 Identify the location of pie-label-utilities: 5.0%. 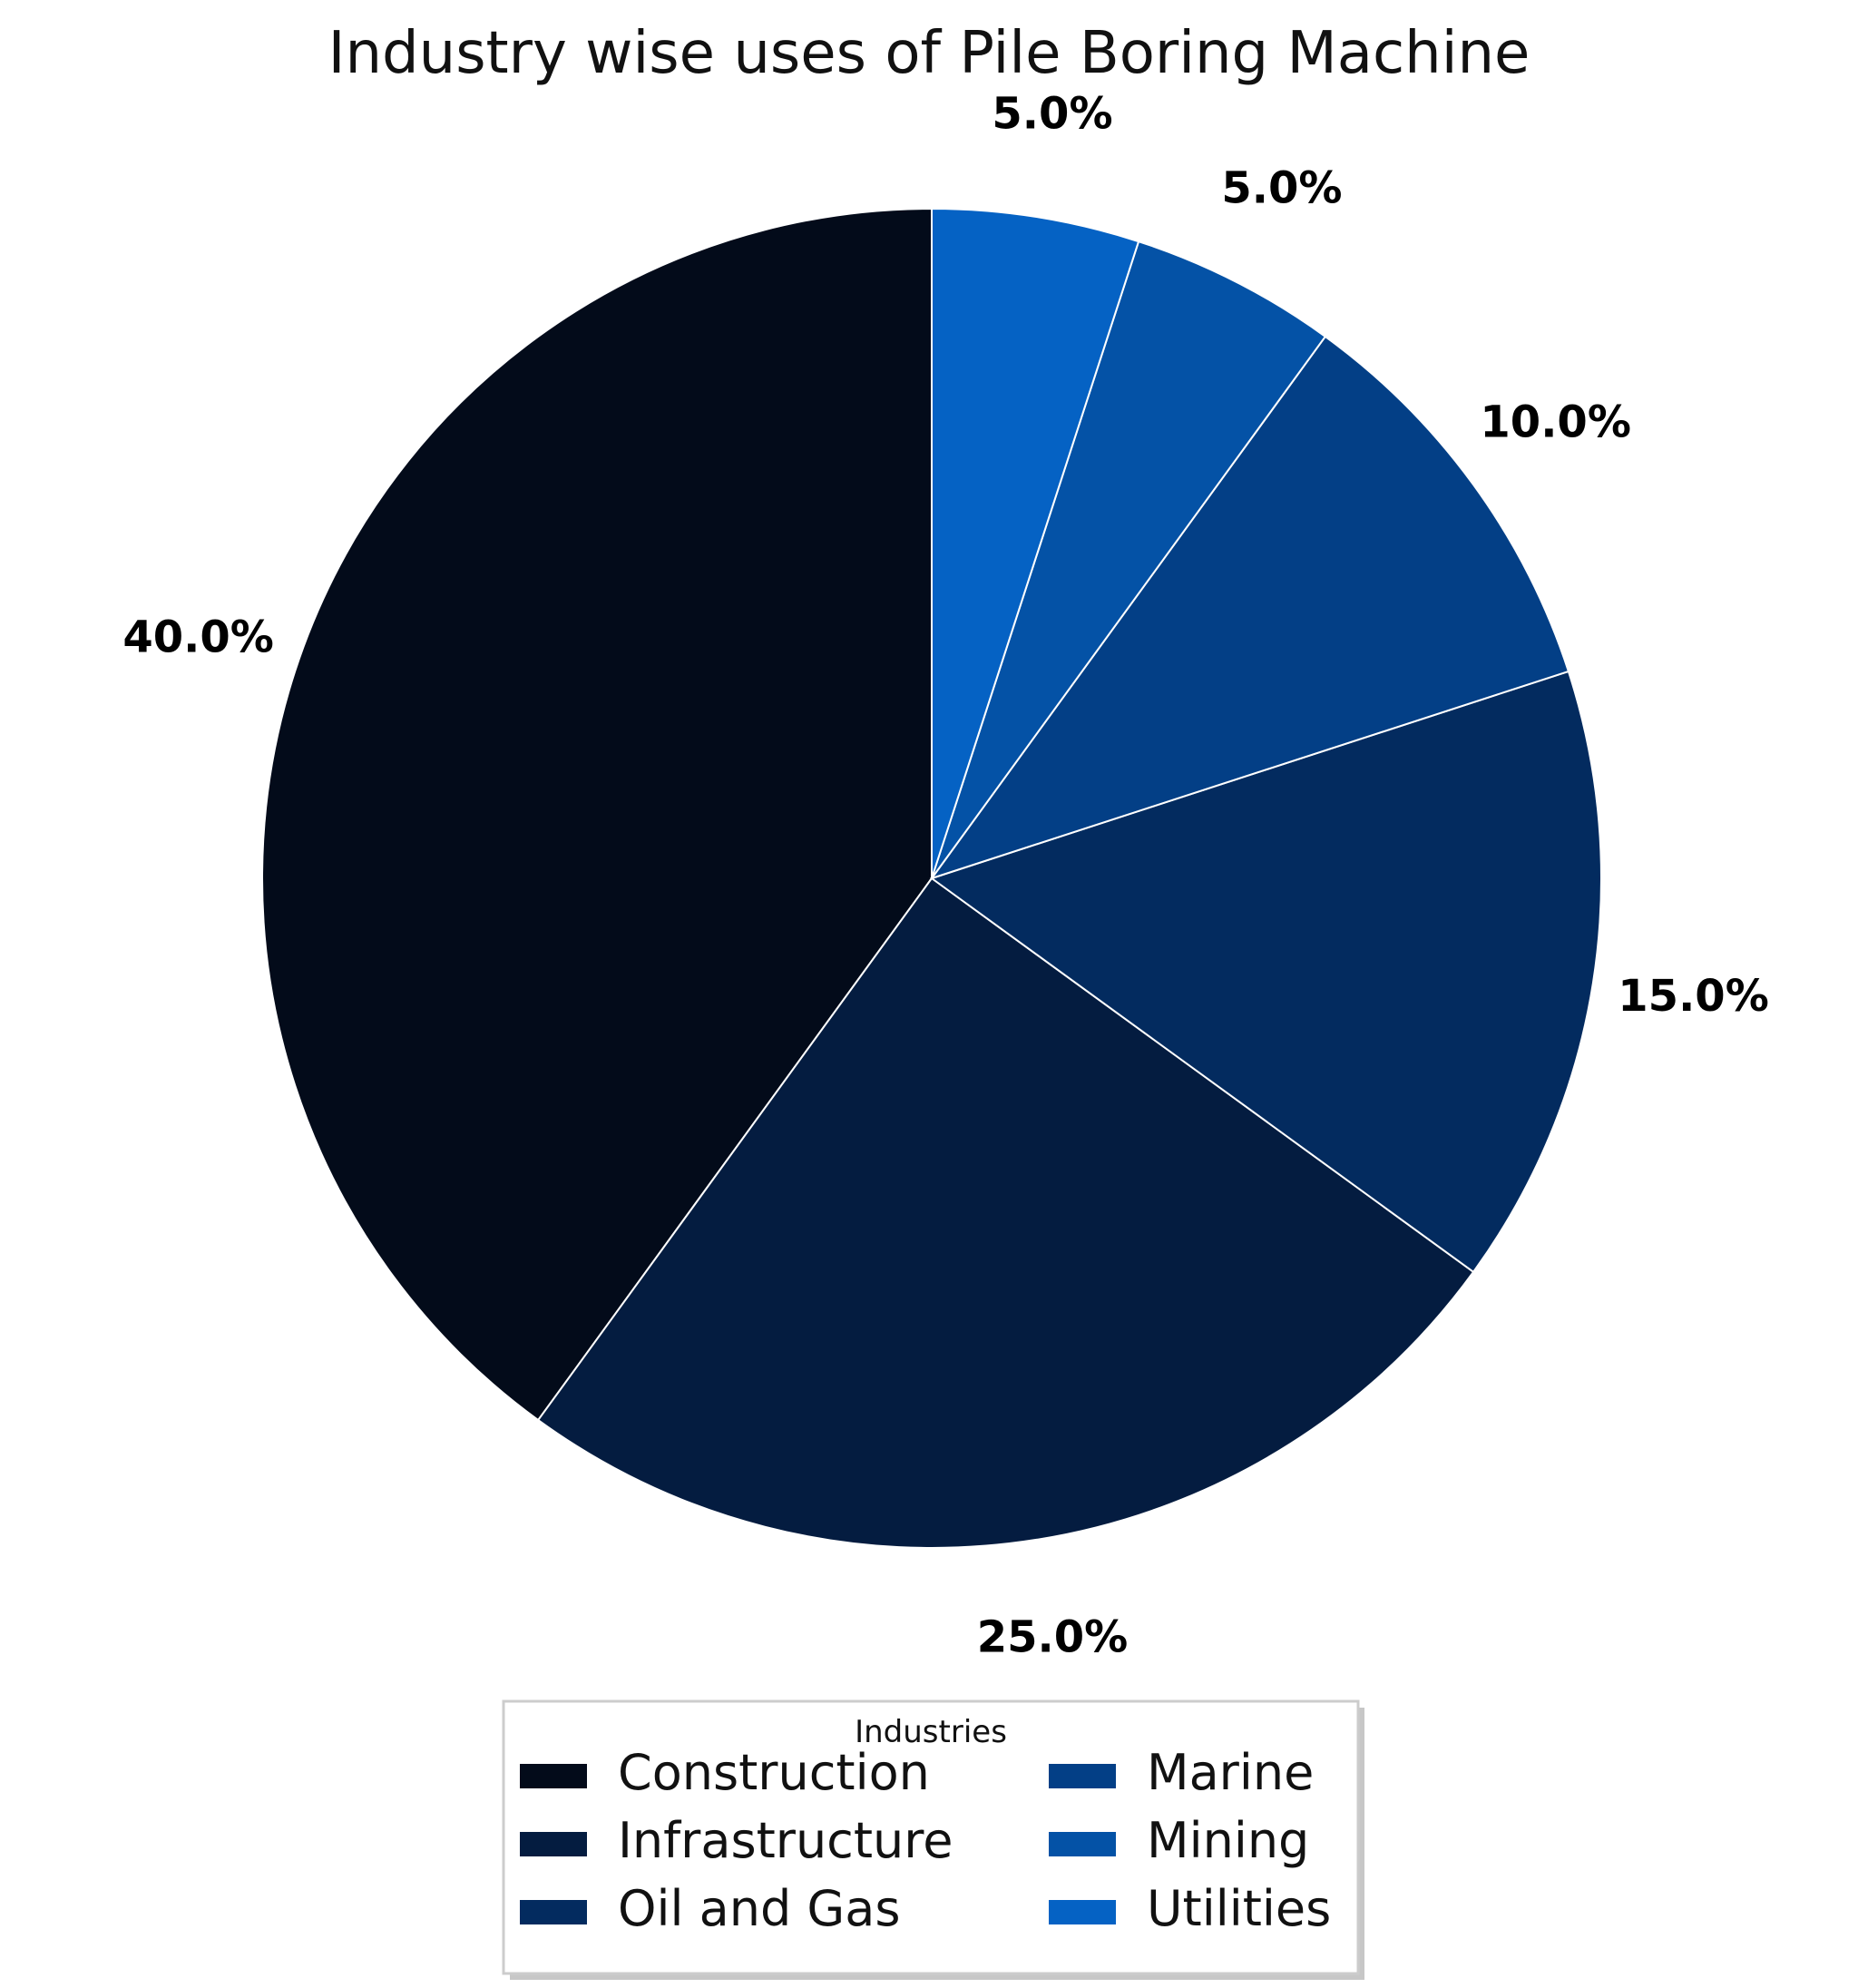
(1052, 113).